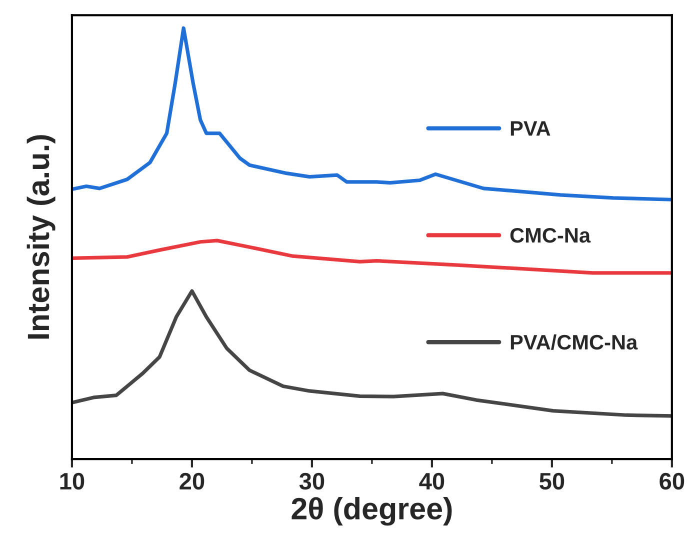 The height and width of the screenshot is (542, 692). Describe the element at coordinates (574, 342) in the screenshot. I see `legend-label: PVA/CMC-Na` at that location.